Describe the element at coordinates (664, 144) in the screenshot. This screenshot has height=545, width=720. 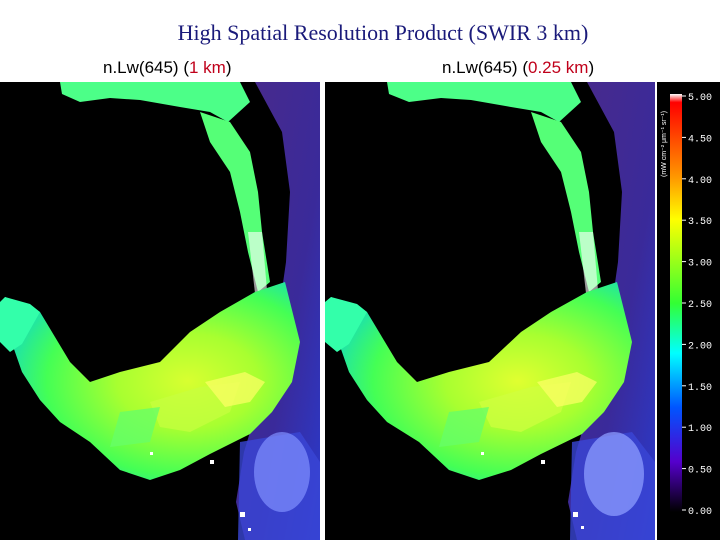
I see `colorbar-unit: (mW cm⁻² μm⁻¹ sr⁻¹)` at that location.